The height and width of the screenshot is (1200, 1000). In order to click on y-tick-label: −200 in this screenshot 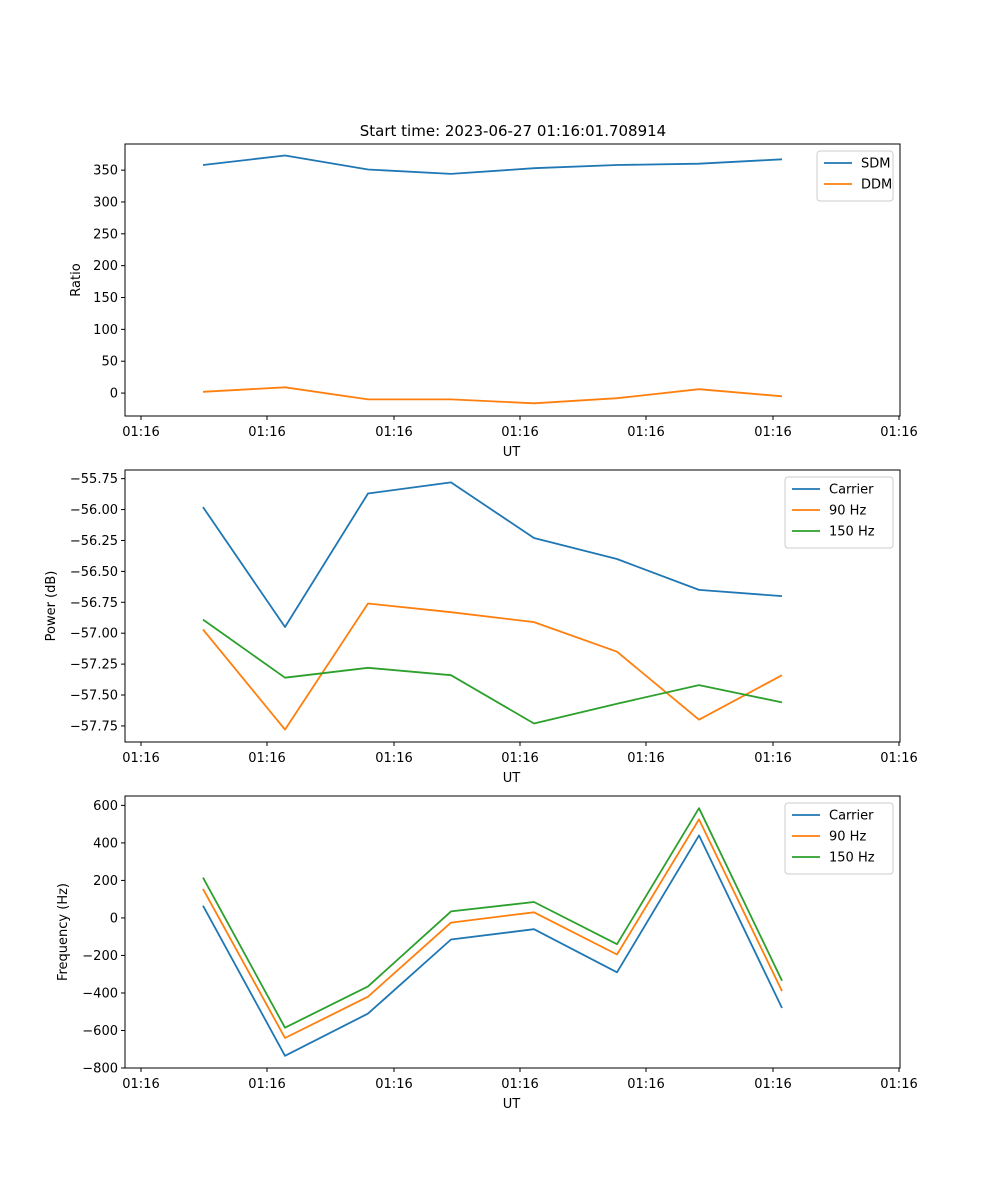, I will do `click(100, 956)`.